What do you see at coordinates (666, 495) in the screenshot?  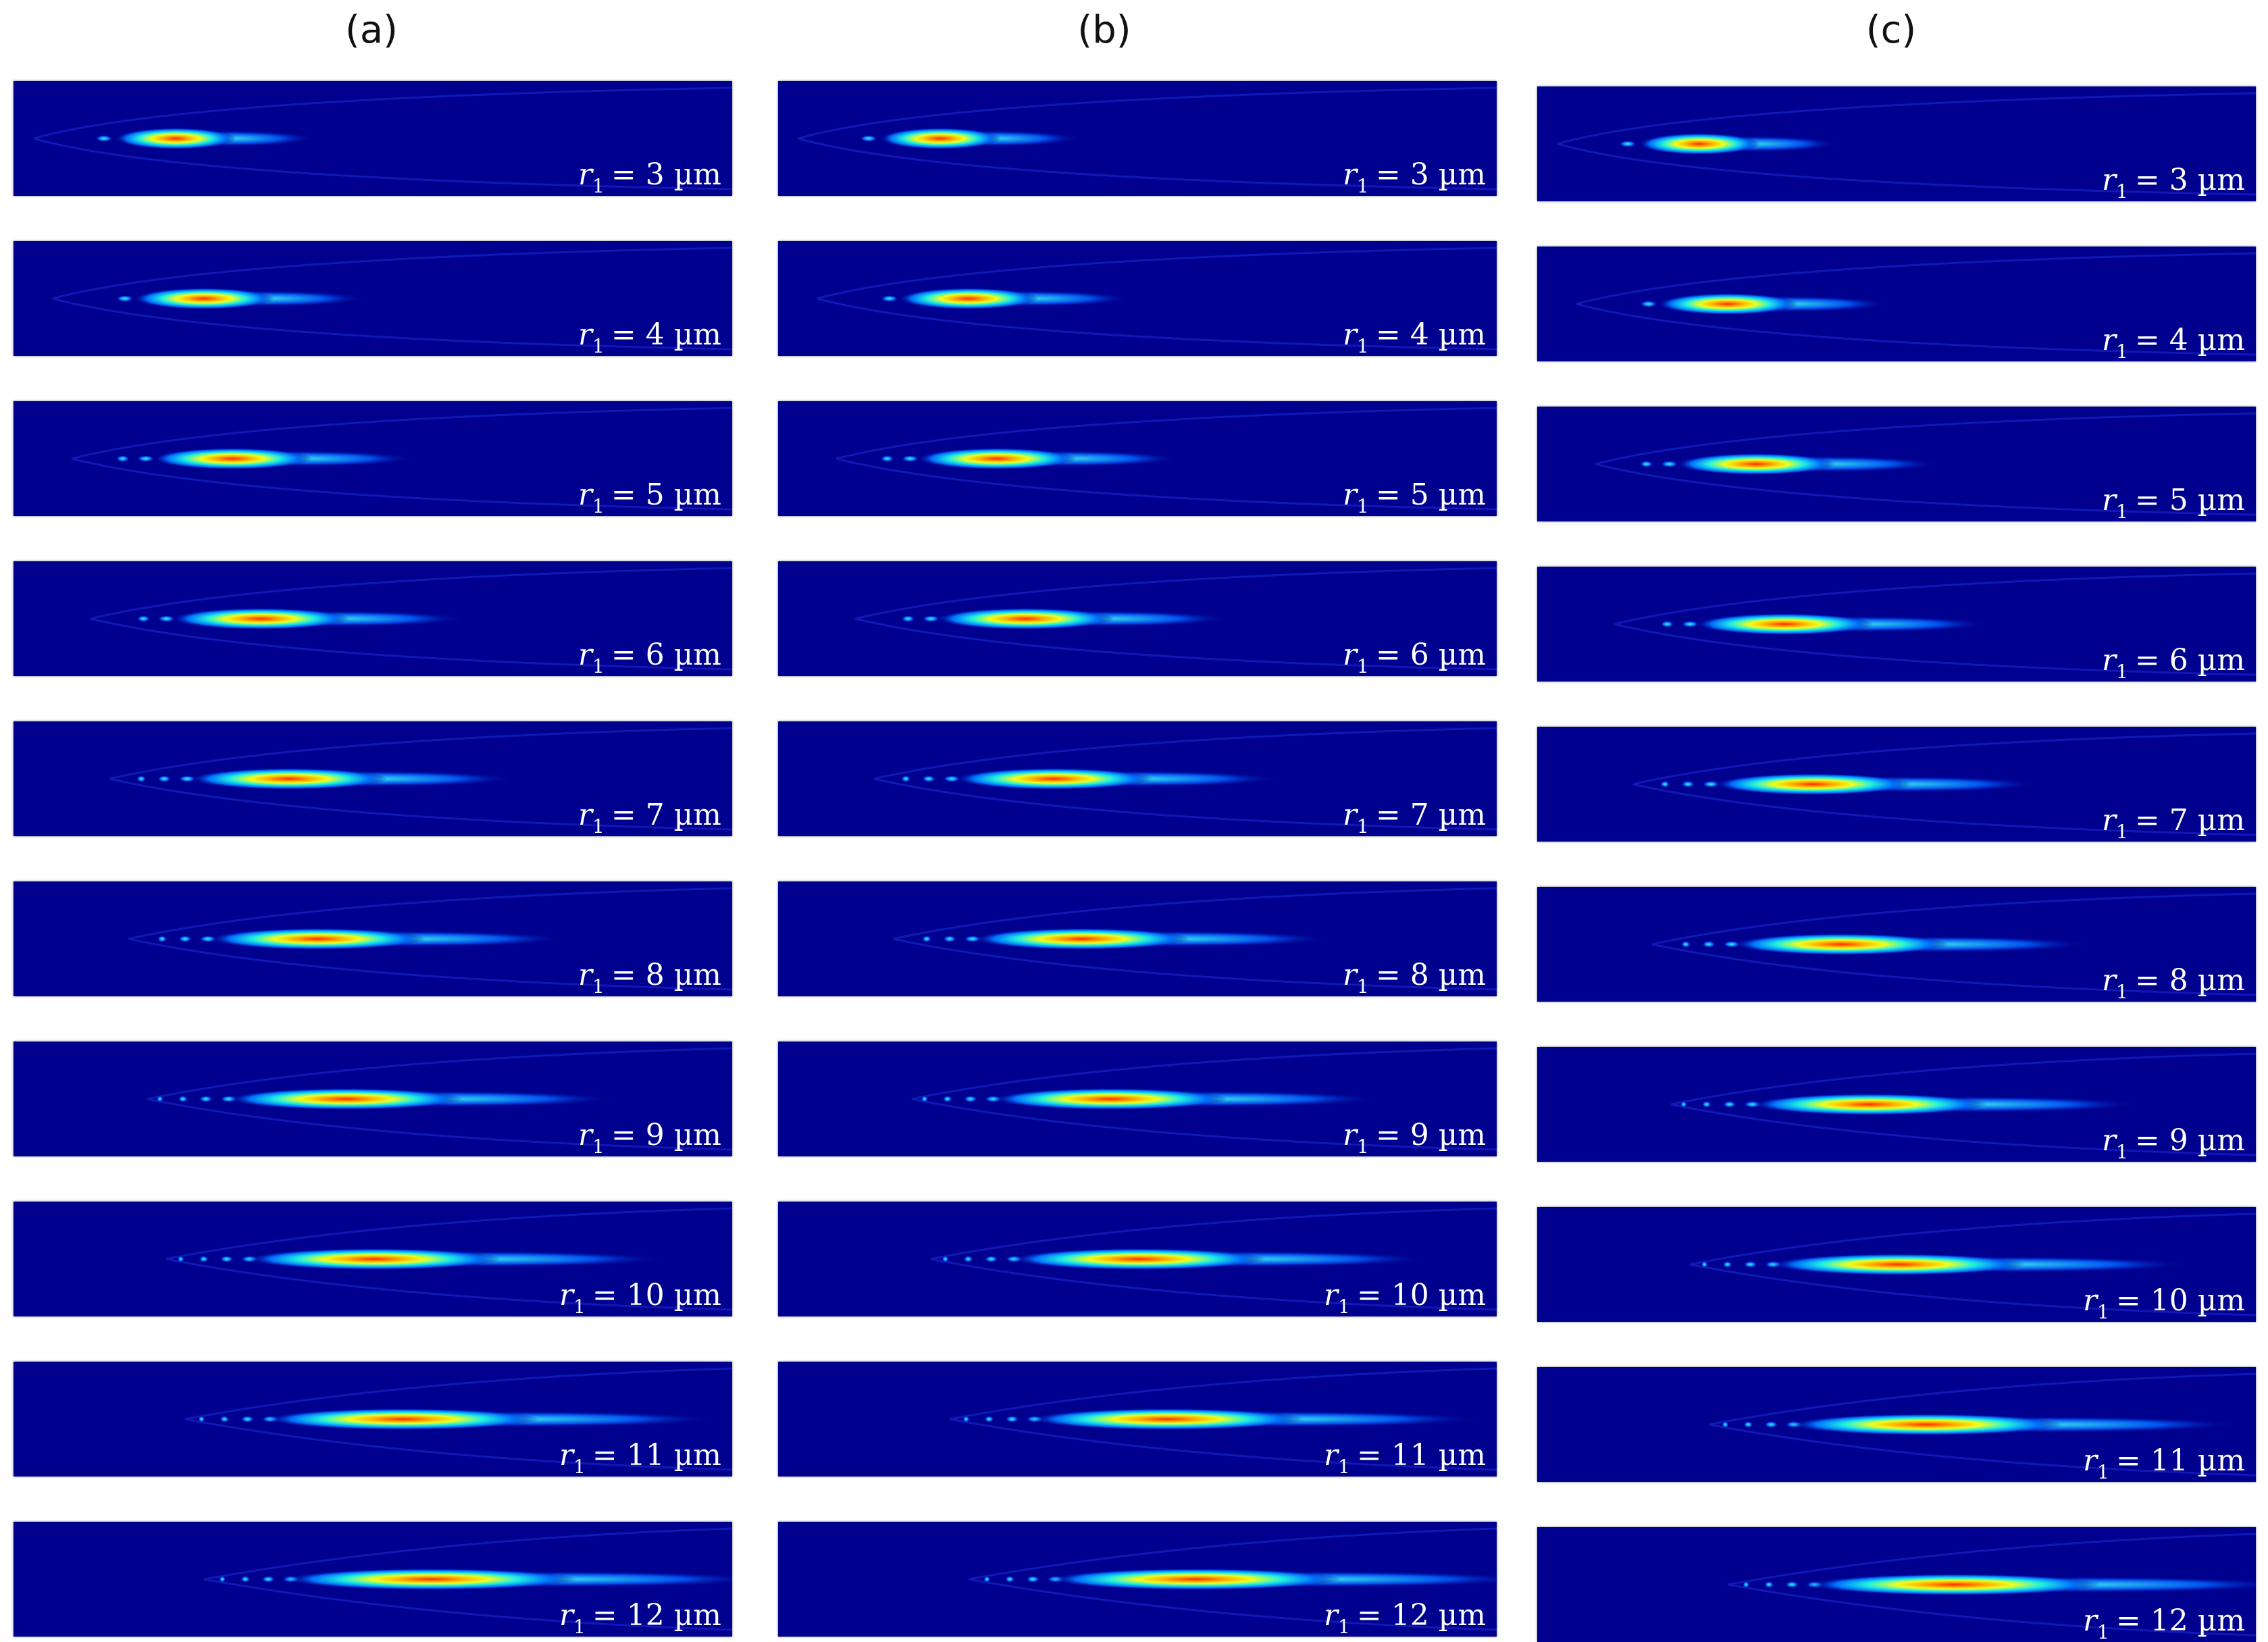 I see `radius-value: = 5 µm` at bounding box center [666, 495].